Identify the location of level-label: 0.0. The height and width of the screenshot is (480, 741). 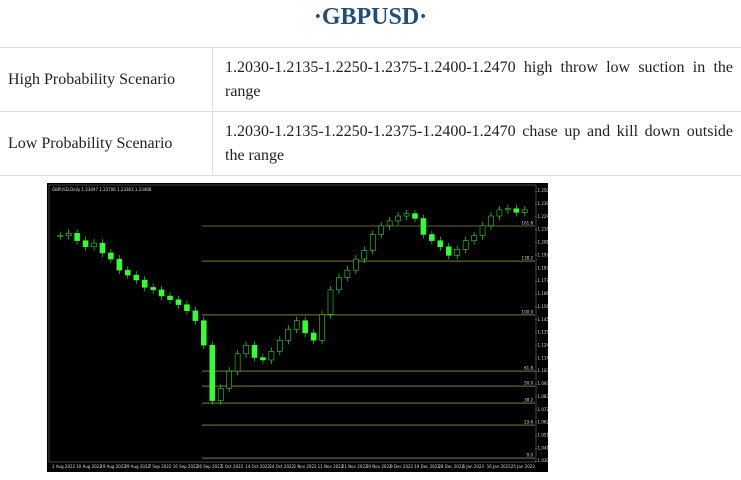
(530, 455).